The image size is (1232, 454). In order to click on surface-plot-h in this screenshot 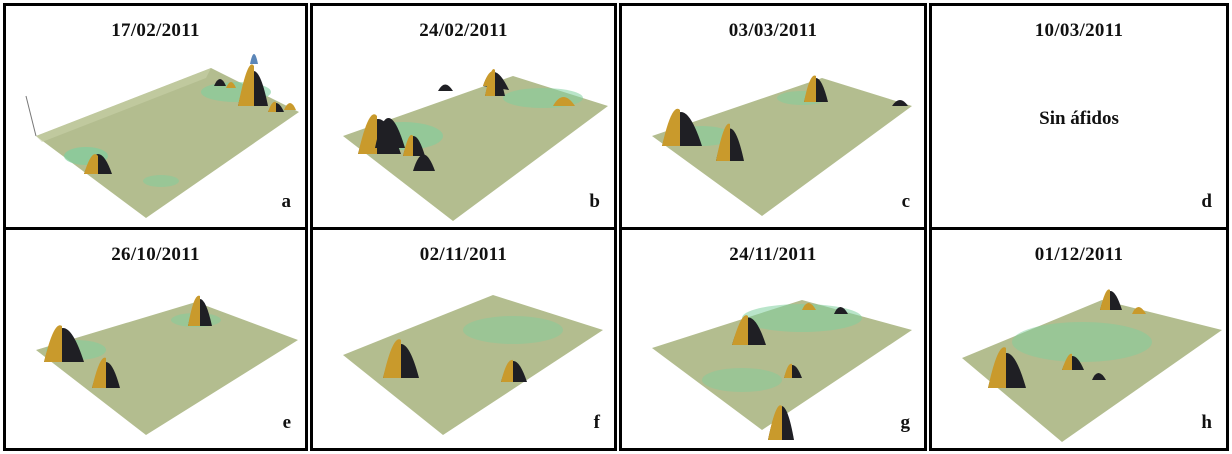, I will do `click(1092, 365)`.